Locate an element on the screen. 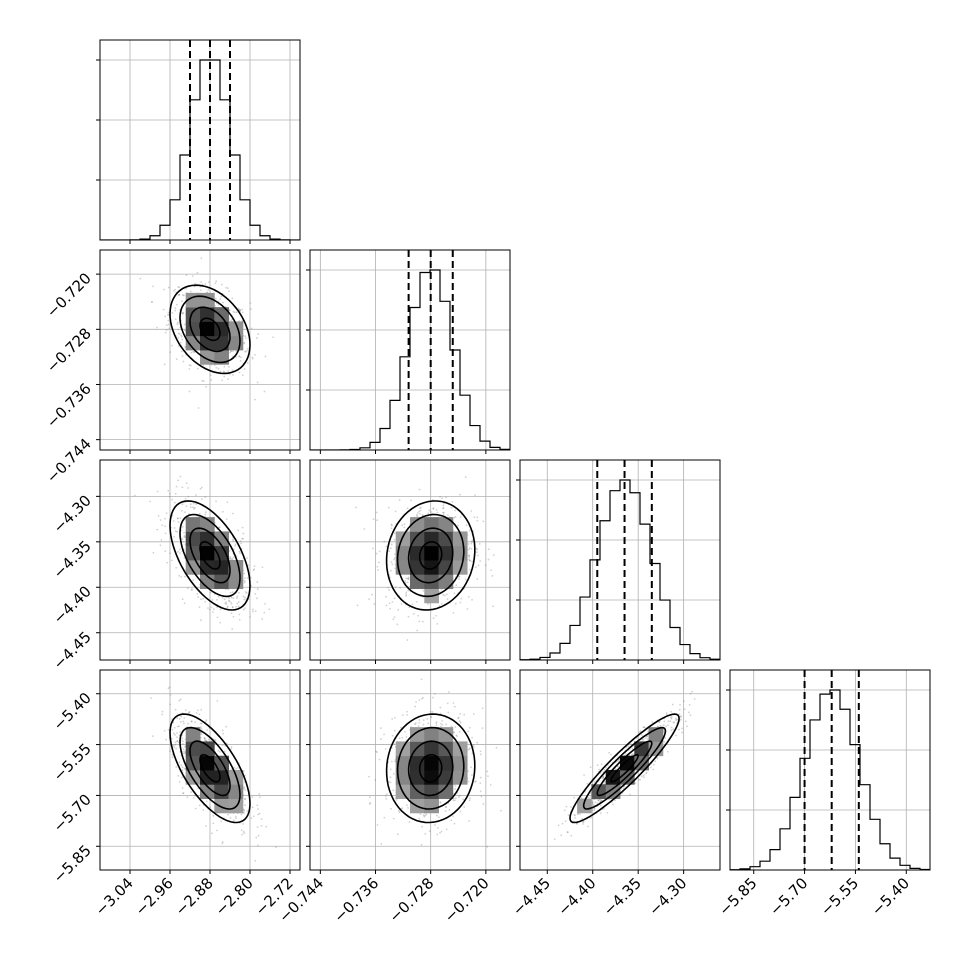  y-tick-label-p3-2: −5.55 is located at coordinates (72, 762).